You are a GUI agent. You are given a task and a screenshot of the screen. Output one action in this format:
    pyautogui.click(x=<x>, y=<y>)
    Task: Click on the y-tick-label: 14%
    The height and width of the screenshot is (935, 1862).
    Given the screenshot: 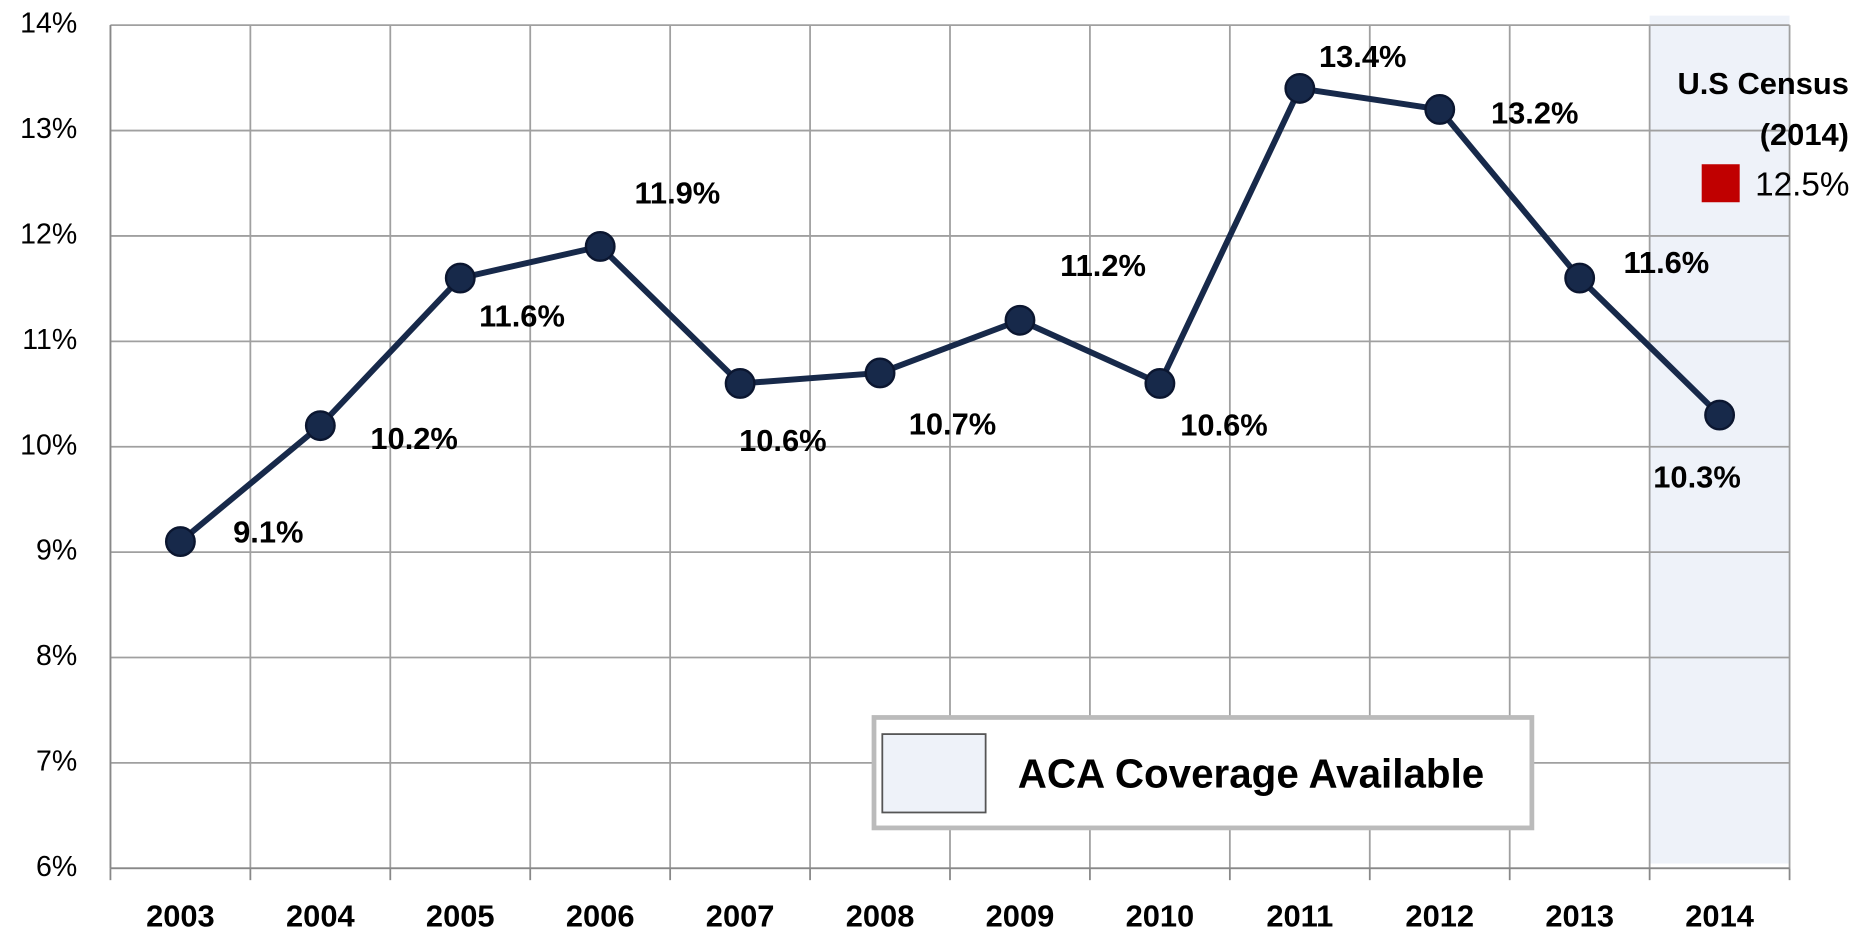 What is the action you would take?
    pyautogui.click(x=48, y=24)
    